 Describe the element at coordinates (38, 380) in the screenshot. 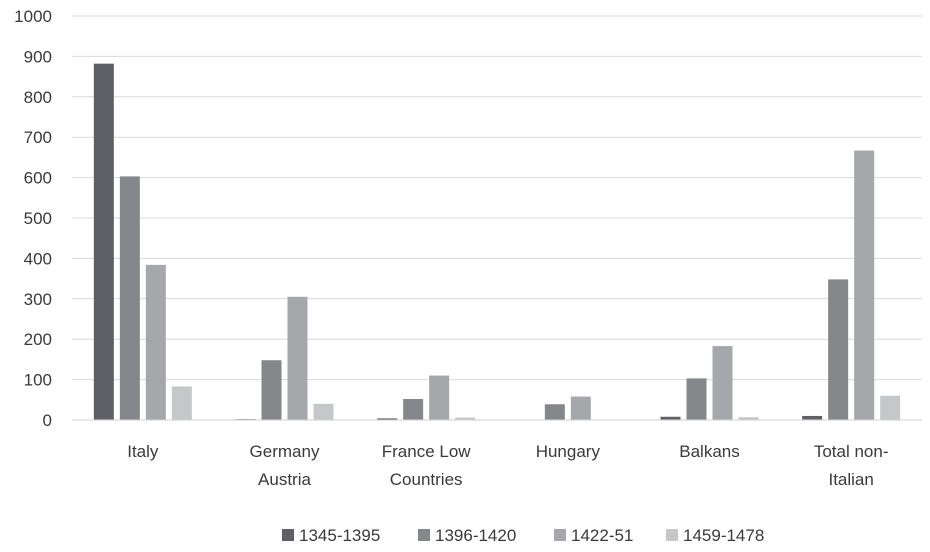

I see `y-tick-label: 100` at that location.